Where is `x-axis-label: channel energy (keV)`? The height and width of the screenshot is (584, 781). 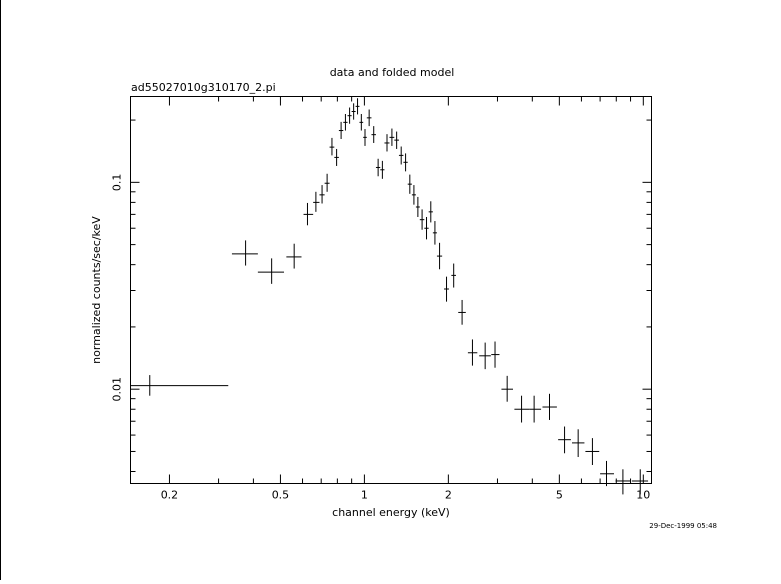
x-axis-label: channel energy (keV) is located at coordinates (391, 512).